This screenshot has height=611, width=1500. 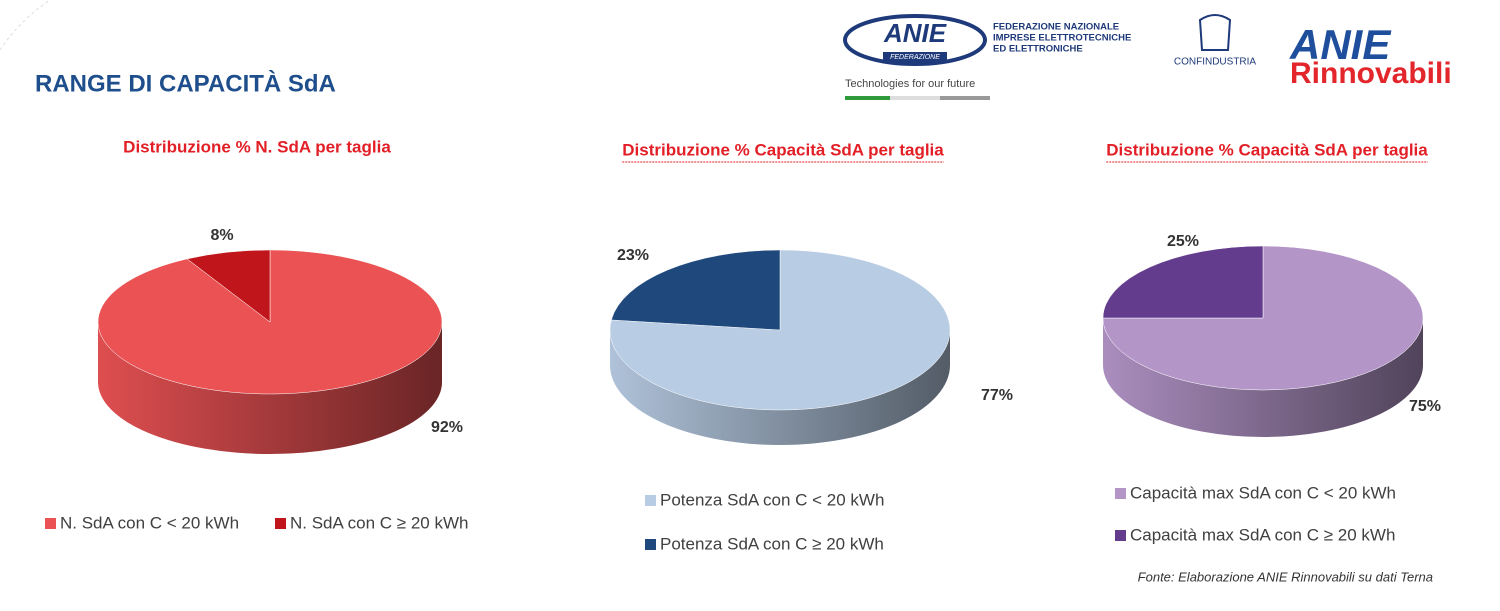 I want to click on legend-label: N. SdA con C < 20 kWh, so click(x=149, y=522).